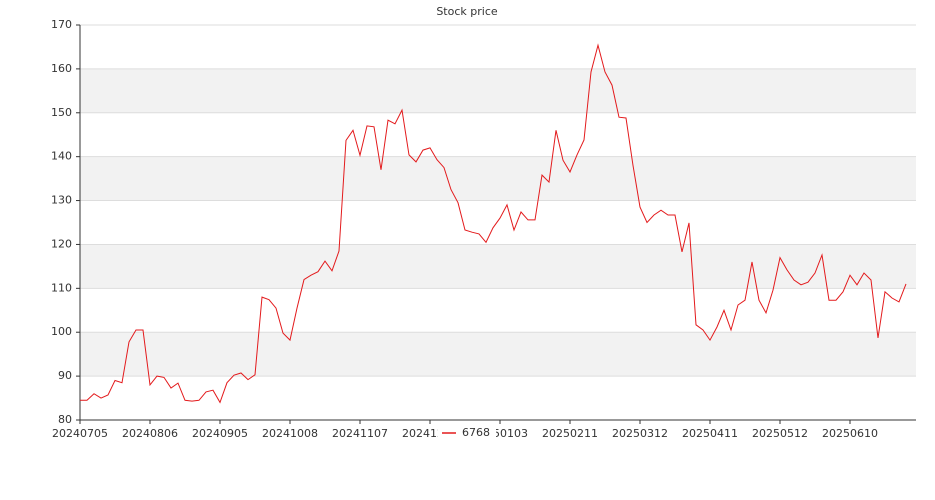 The image size is (935, 500). I want to click on x-tick-label: 20250312, so click(640, 433).